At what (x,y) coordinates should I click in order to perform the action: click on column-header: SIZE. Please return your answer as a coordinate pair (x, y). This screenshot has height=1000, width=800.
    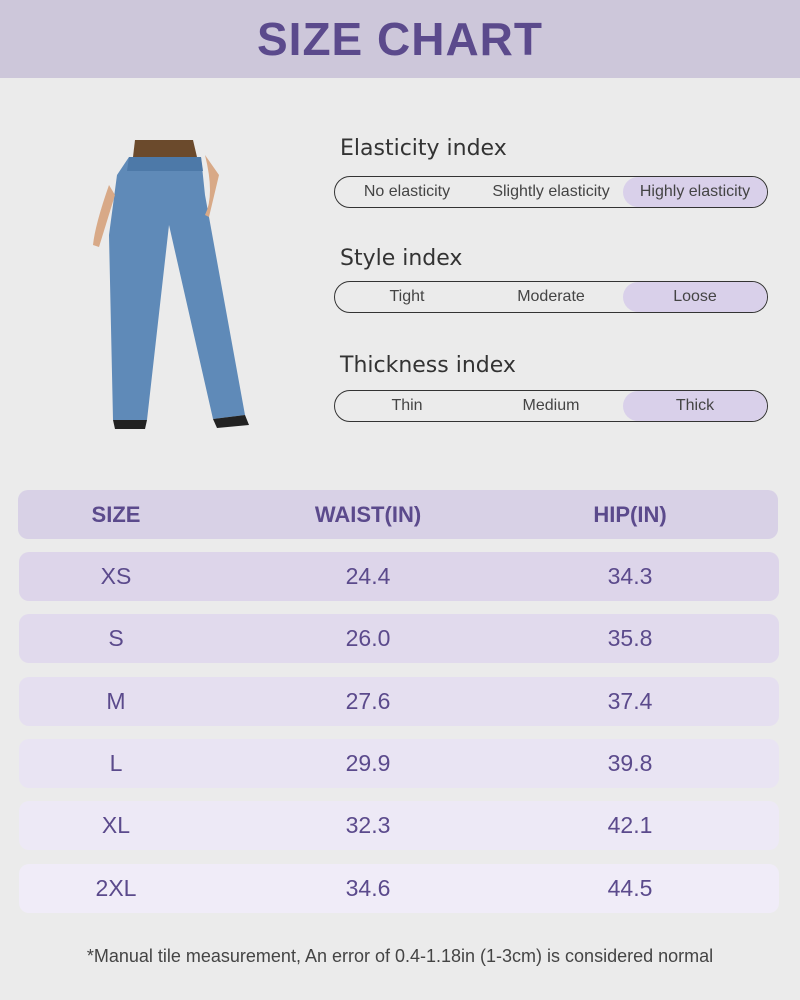
    Looking at the image, I should click on (116, 514).